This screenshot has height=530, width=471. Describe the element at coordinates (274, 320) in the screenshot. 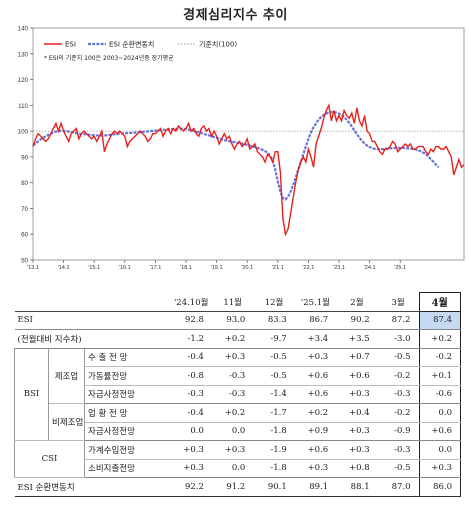

I see `table-cell: 83.3` at that location.